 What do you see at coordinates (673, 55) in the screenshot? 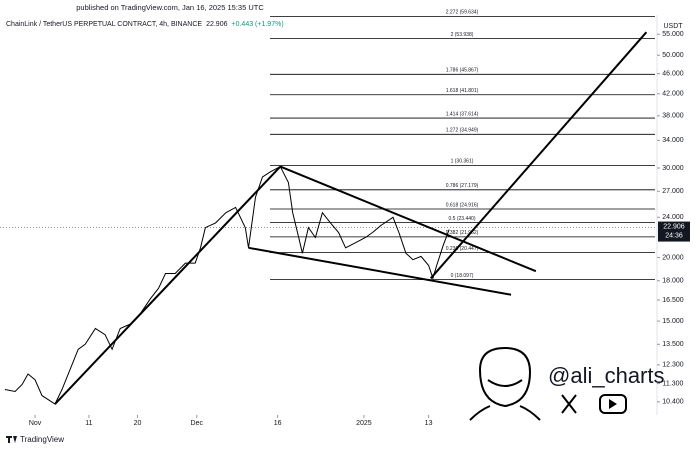
I see `y-tick-label: 50.000` at bounding box center [673, 55].